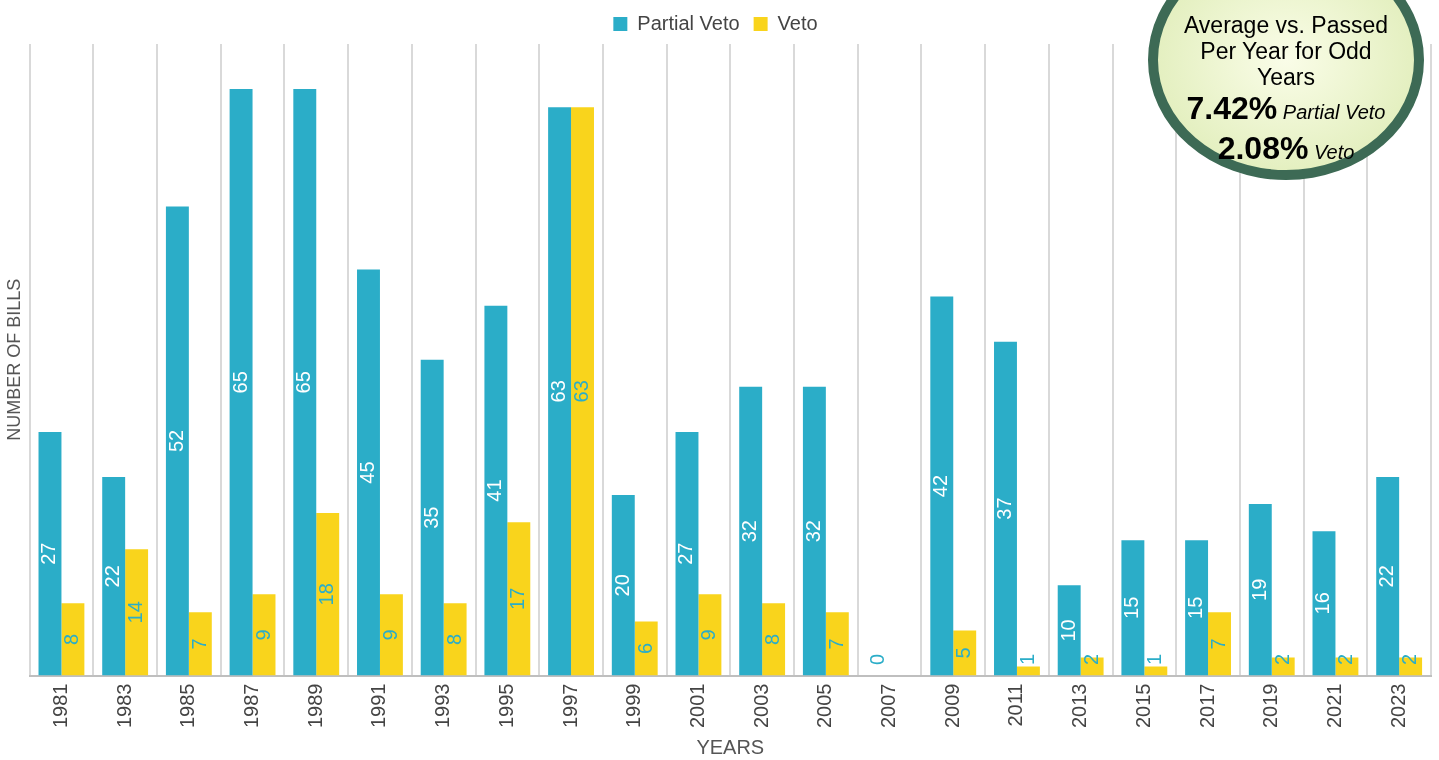 This screenshot has height=760, width=1439. I want to click on x-tick-label: 2023, so click(1397, 706).